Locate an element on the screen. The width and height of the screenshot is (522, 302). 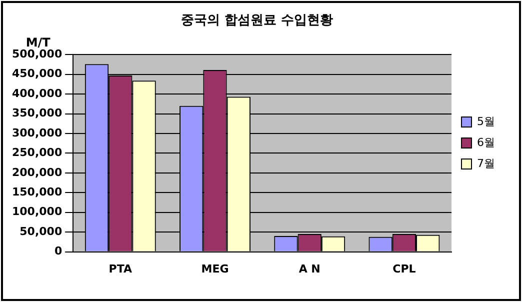
y-tick-label: 150,000 is located at coordinates (37, 192).